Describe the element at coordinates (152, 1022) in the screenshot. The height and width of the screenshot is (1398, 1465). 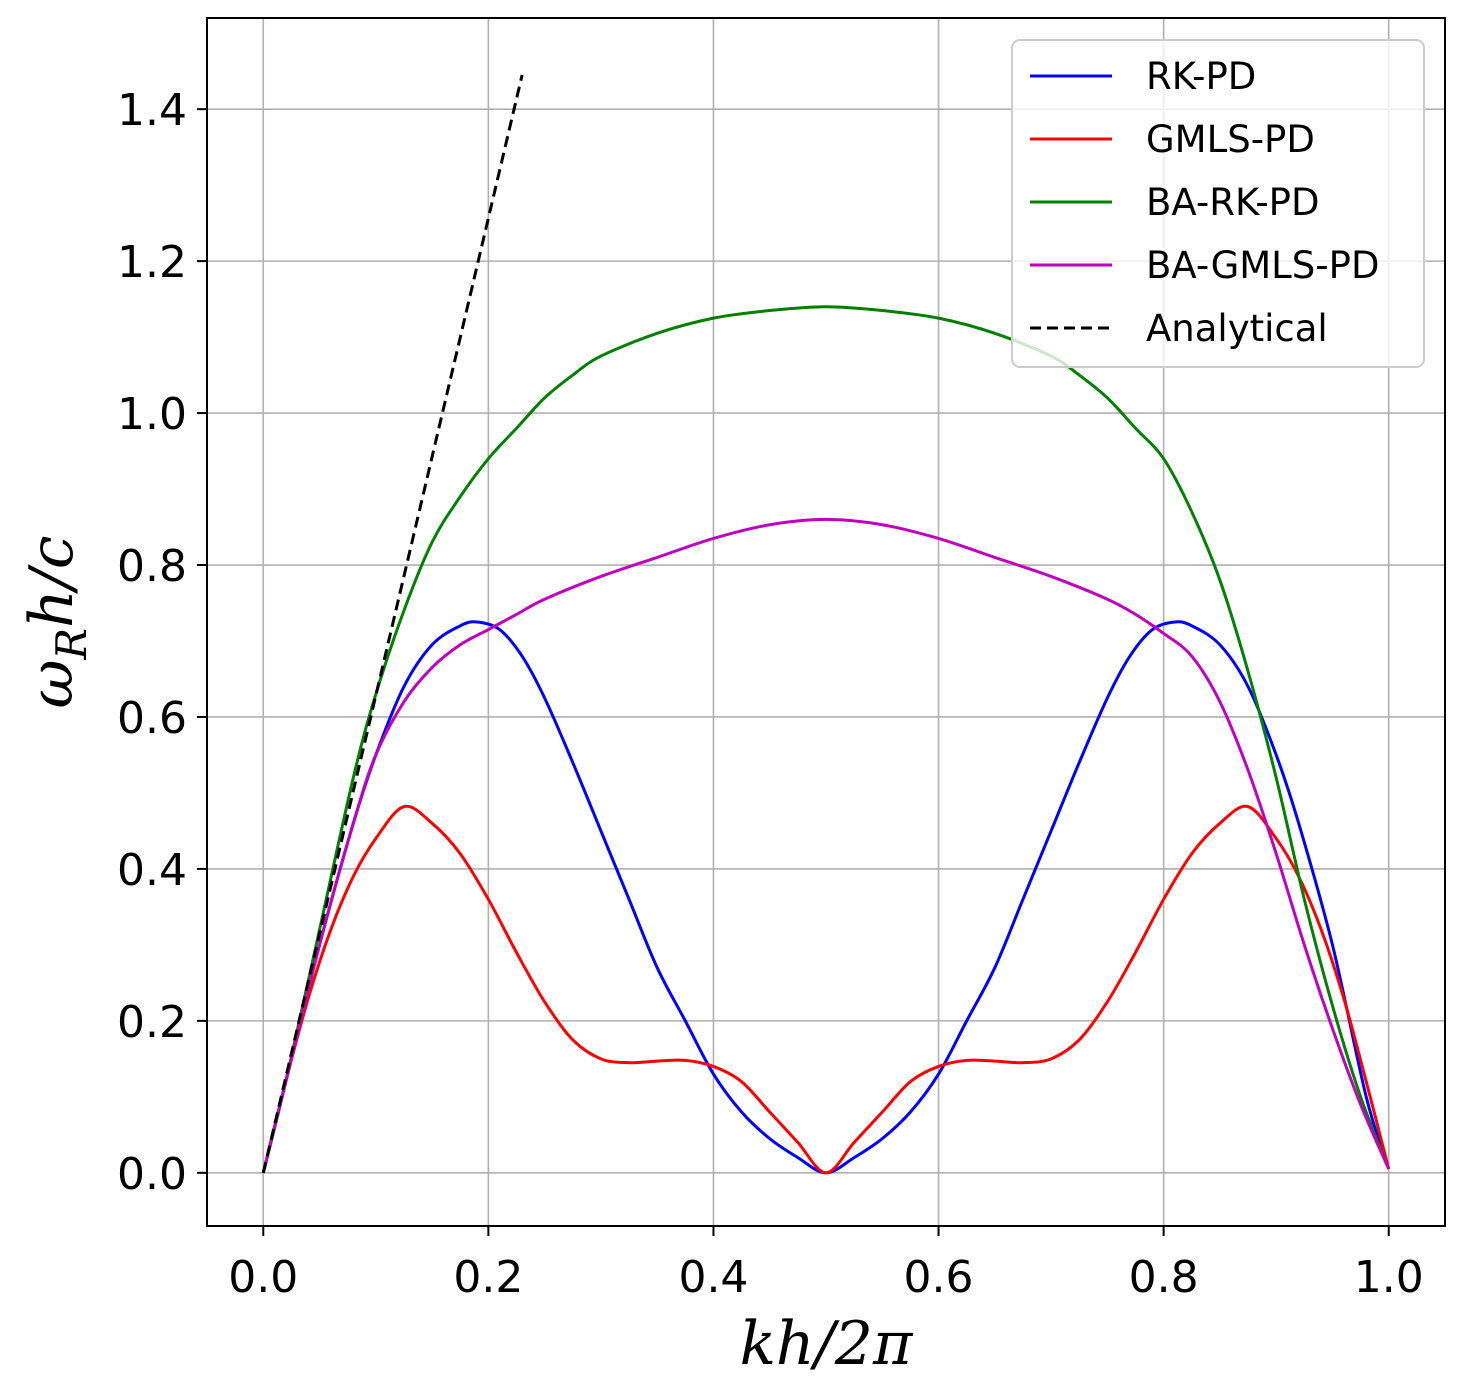
I see `y-tick-label: 0.2` at that location.